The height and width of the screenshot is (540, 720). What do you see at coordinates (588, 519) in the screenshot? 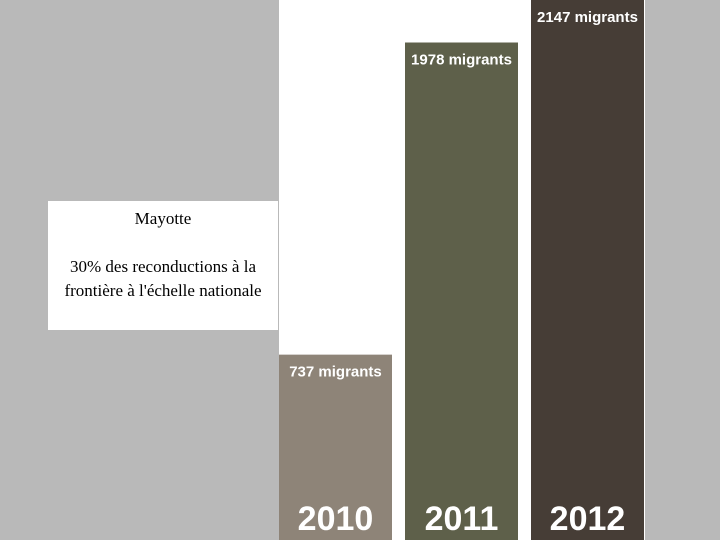
I see `category-label: 2012` at bounding box center [588, 519].